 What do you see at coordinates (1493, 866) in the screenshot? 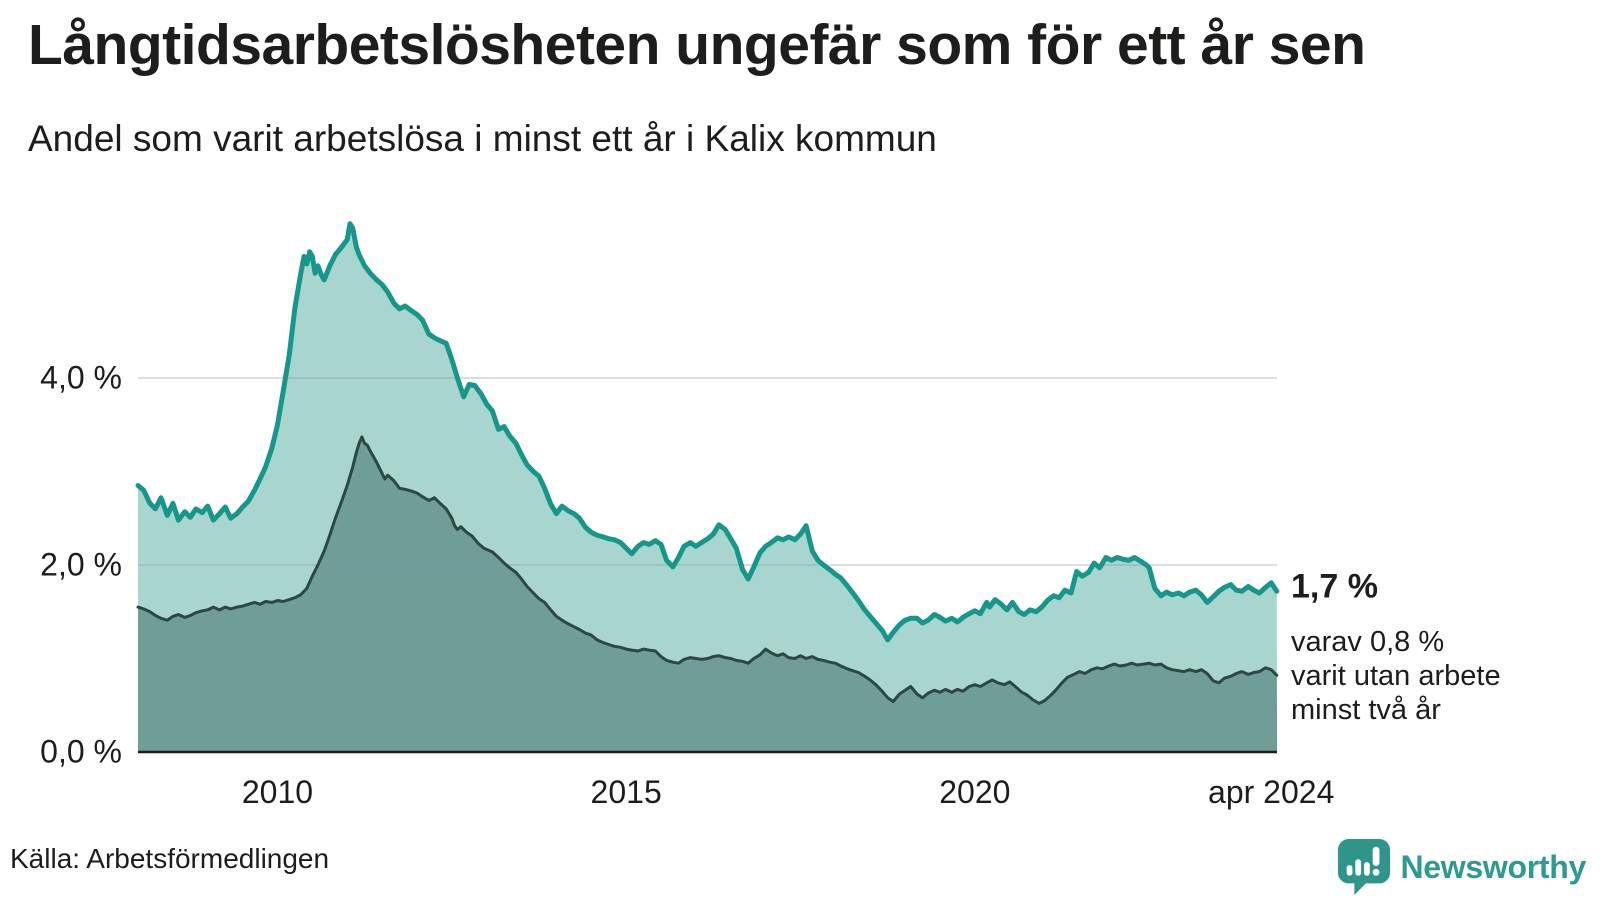
I see `newsworthy-wordmark: Newsworthy` at bounding box center [1493, 866].